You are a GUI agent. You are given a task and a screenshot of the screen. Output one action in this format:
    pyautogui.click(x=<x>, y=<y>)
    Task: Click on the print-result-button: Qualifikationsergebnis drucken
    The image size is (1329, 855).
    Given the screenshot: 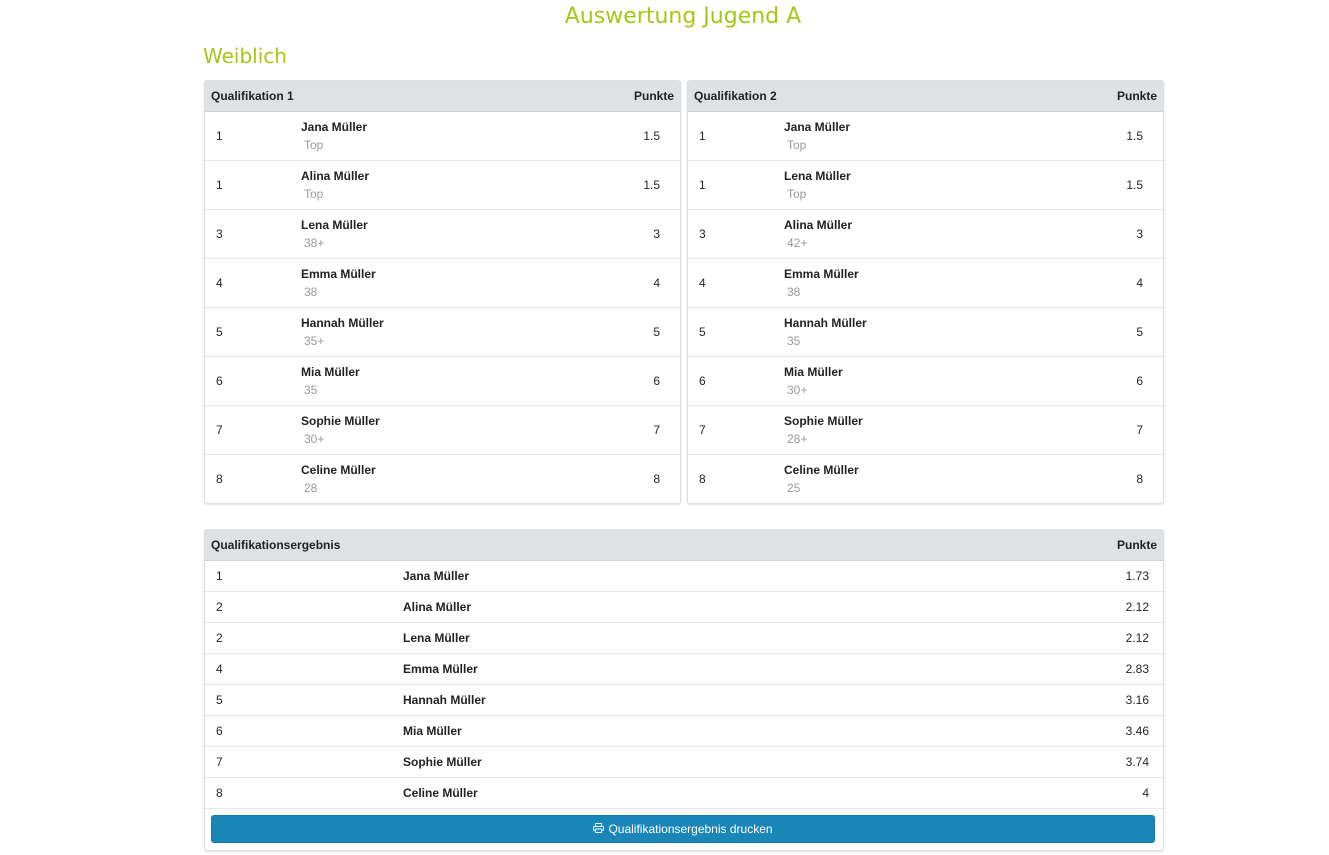 What is the action you would take?
    pyautogui.click(x=683, y=829)
    